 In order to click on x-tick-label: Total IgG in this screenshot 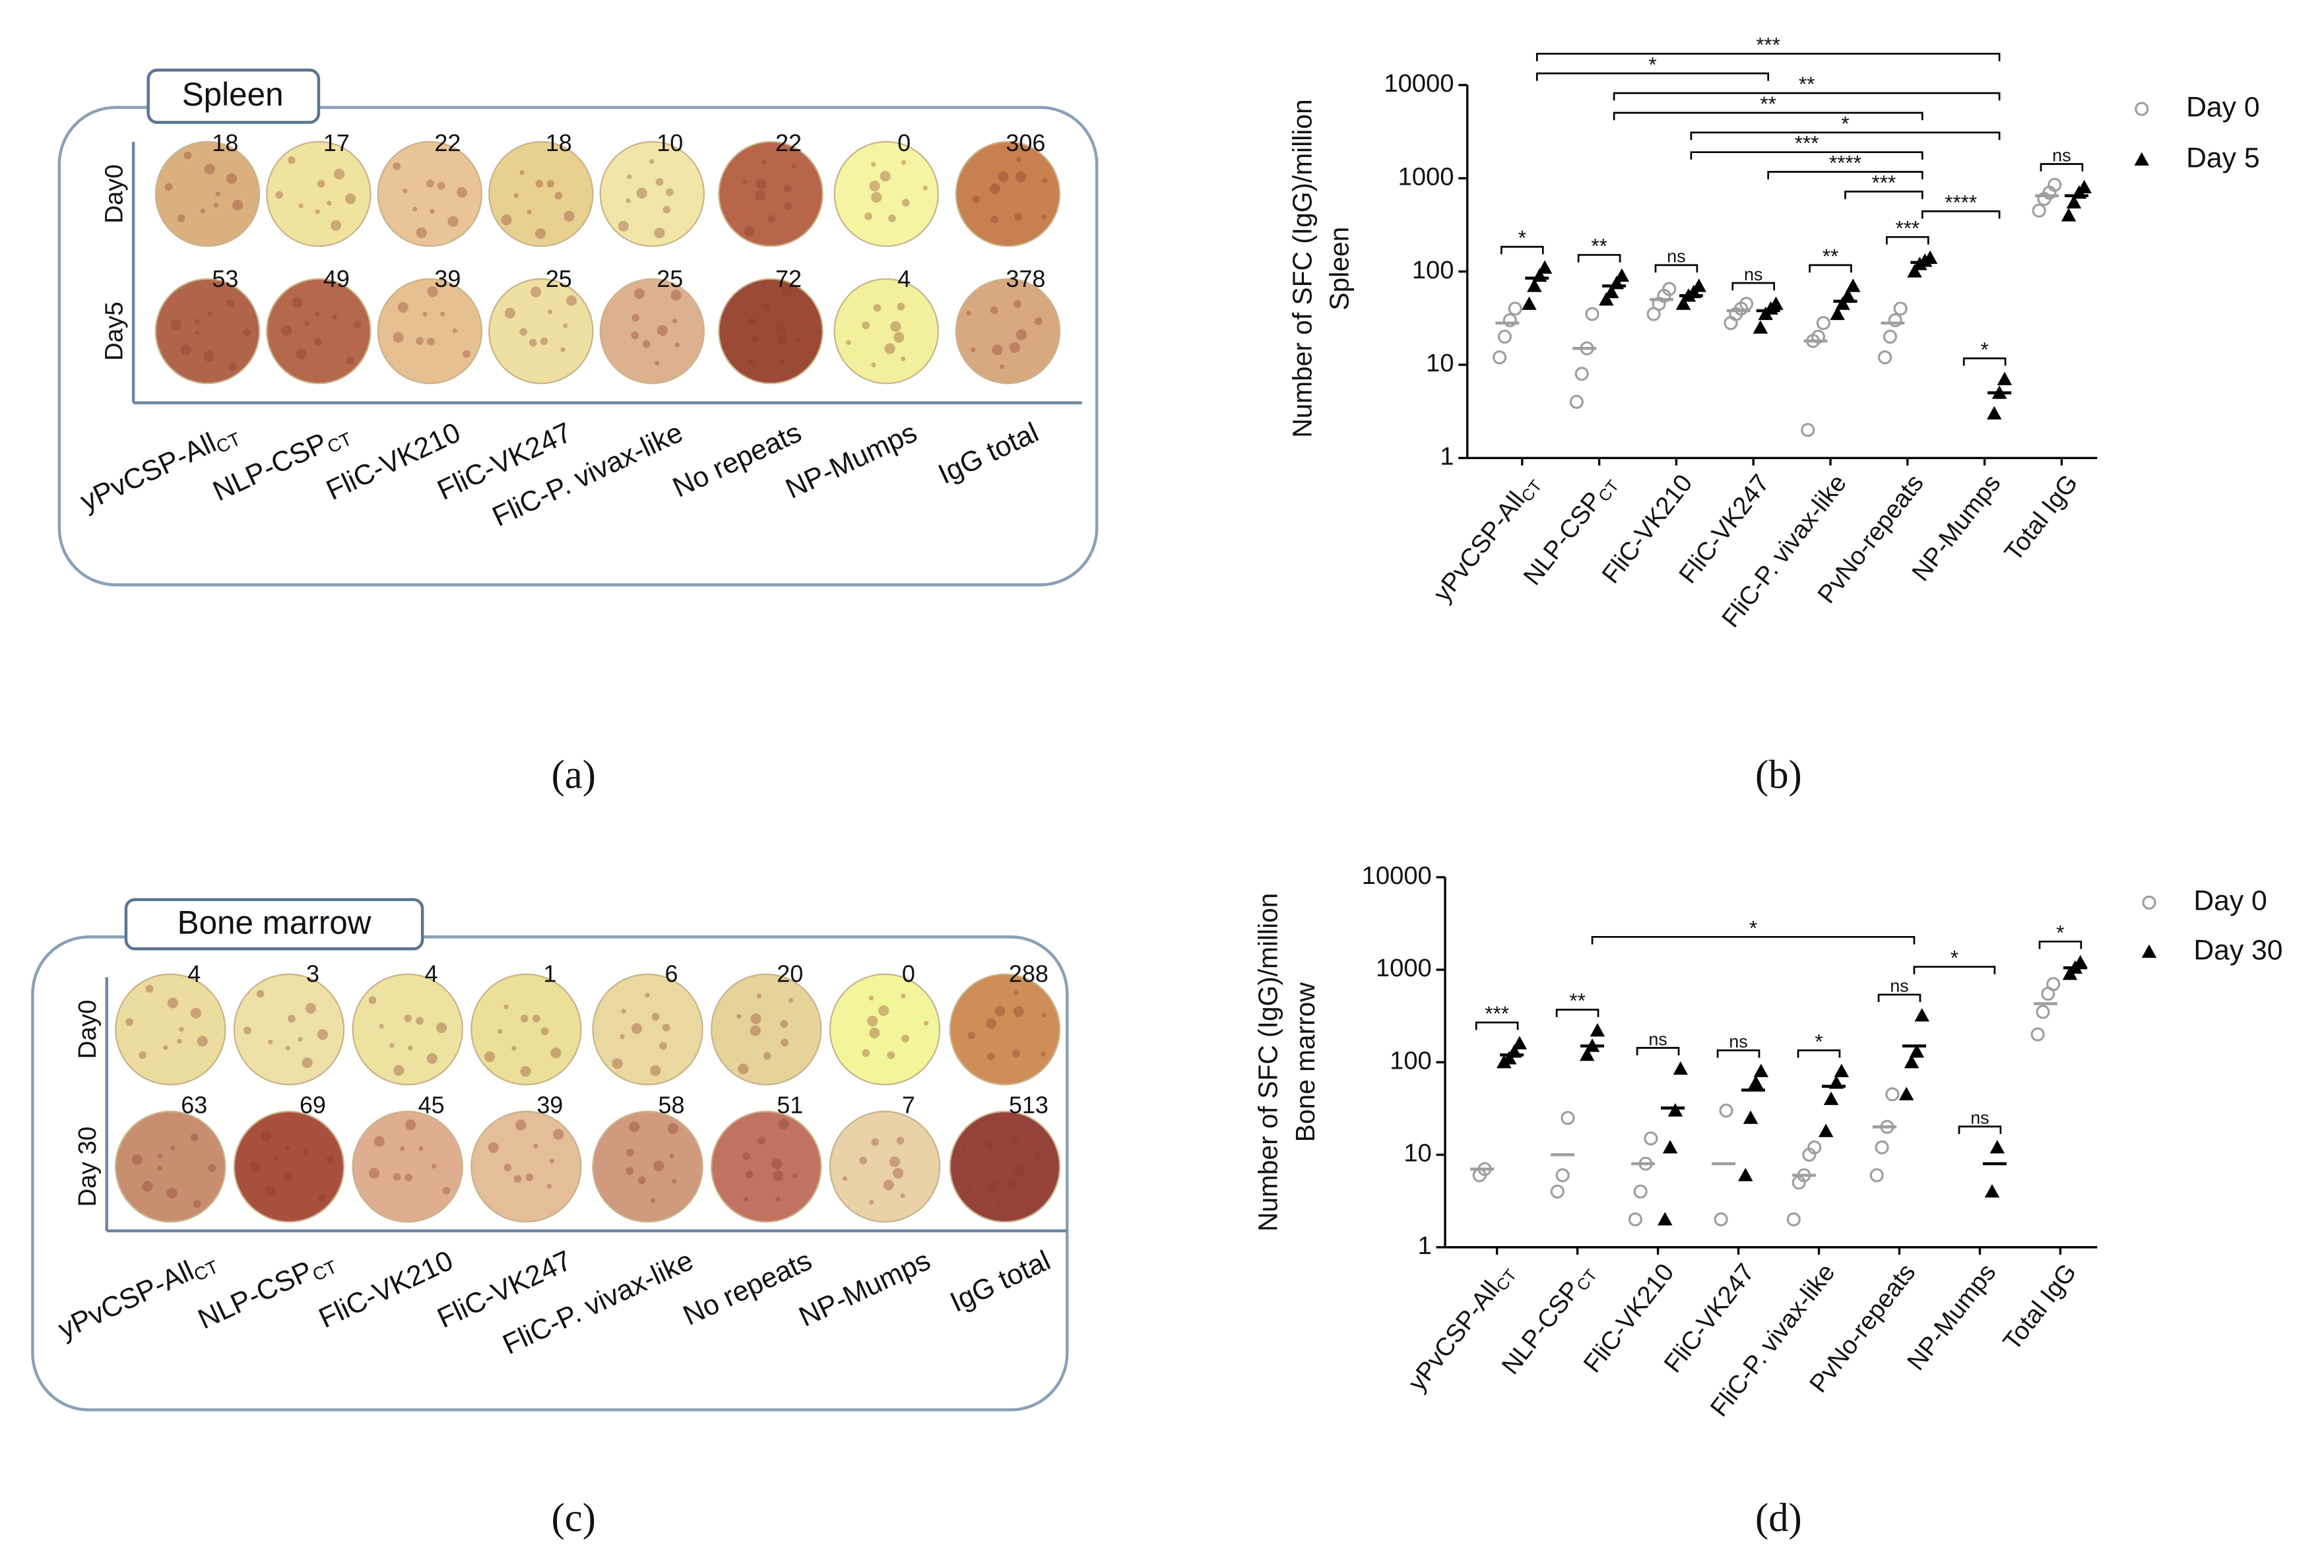, I will do `click(2040, 1307)`.